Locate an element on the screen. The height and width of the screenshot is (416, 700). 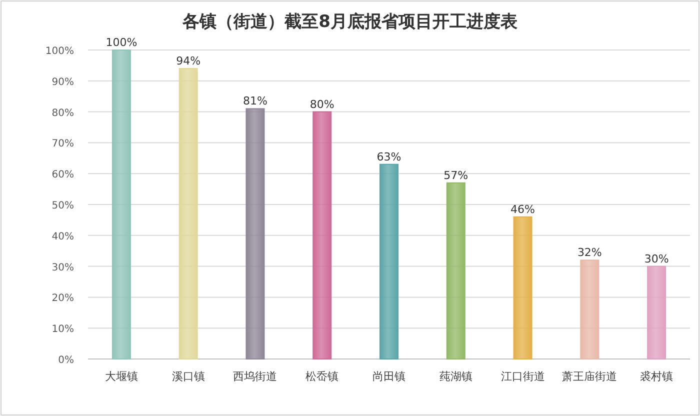
x-tick-label: 裘村镇 is located at coordinates (657, 376).